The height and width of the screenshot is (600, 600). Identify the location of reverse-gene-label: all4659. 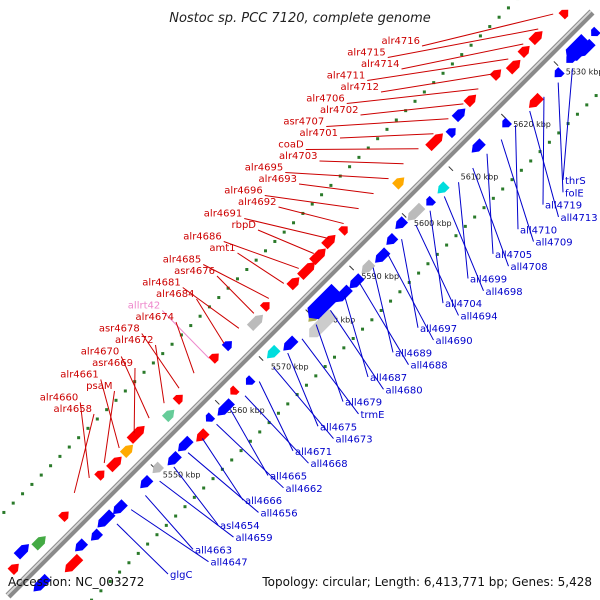
(254, 538).